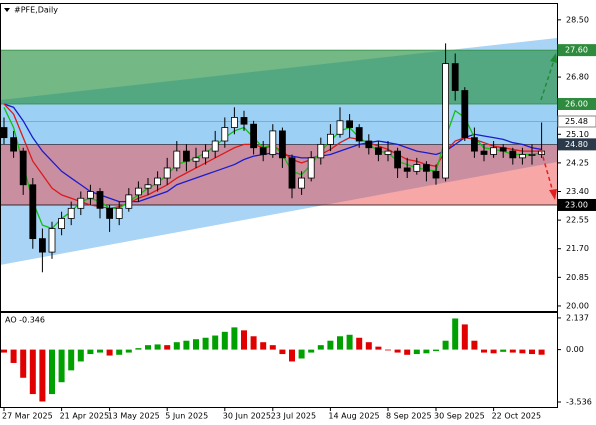 The image size is (596, 425). Describe the element at coordinates (577, 305) in the screenshot. I see `y-tick-label: 20.00` at that location.